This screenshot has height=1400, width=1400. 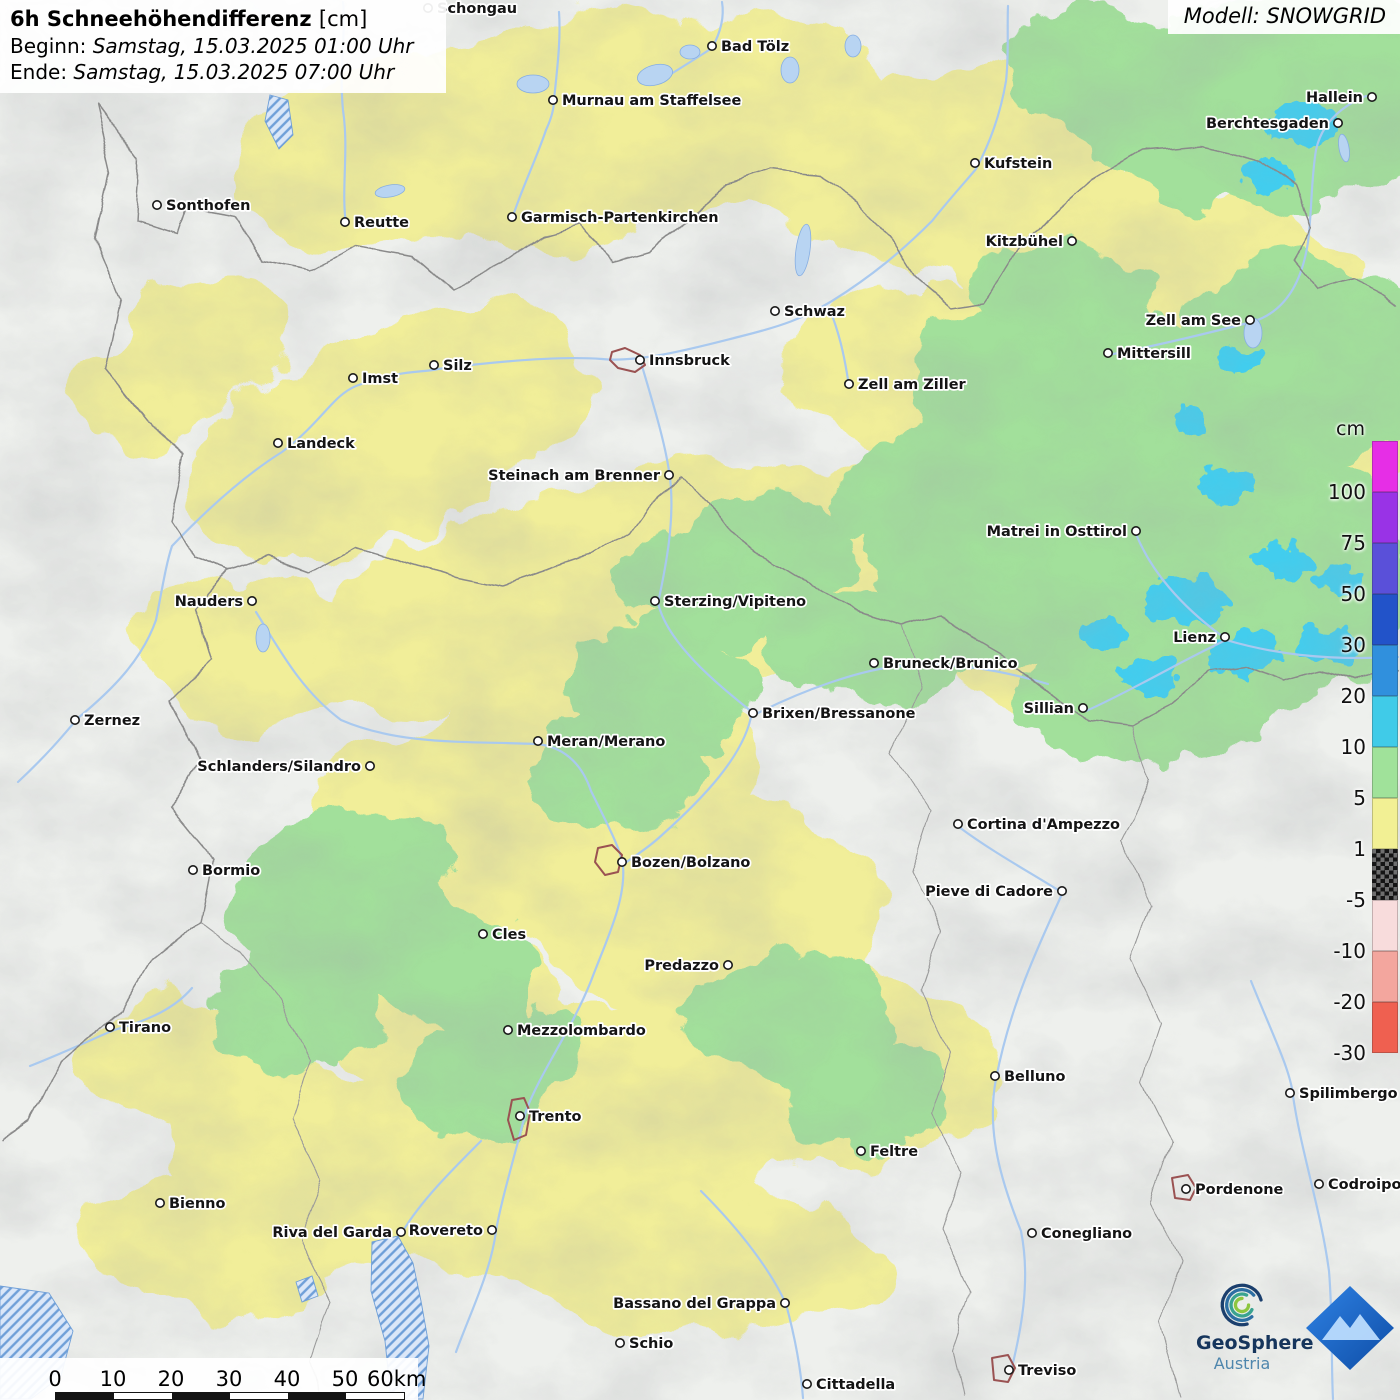 I want to click on city-marker-group: Mezzolombardo, so click(x=575, y=1031).